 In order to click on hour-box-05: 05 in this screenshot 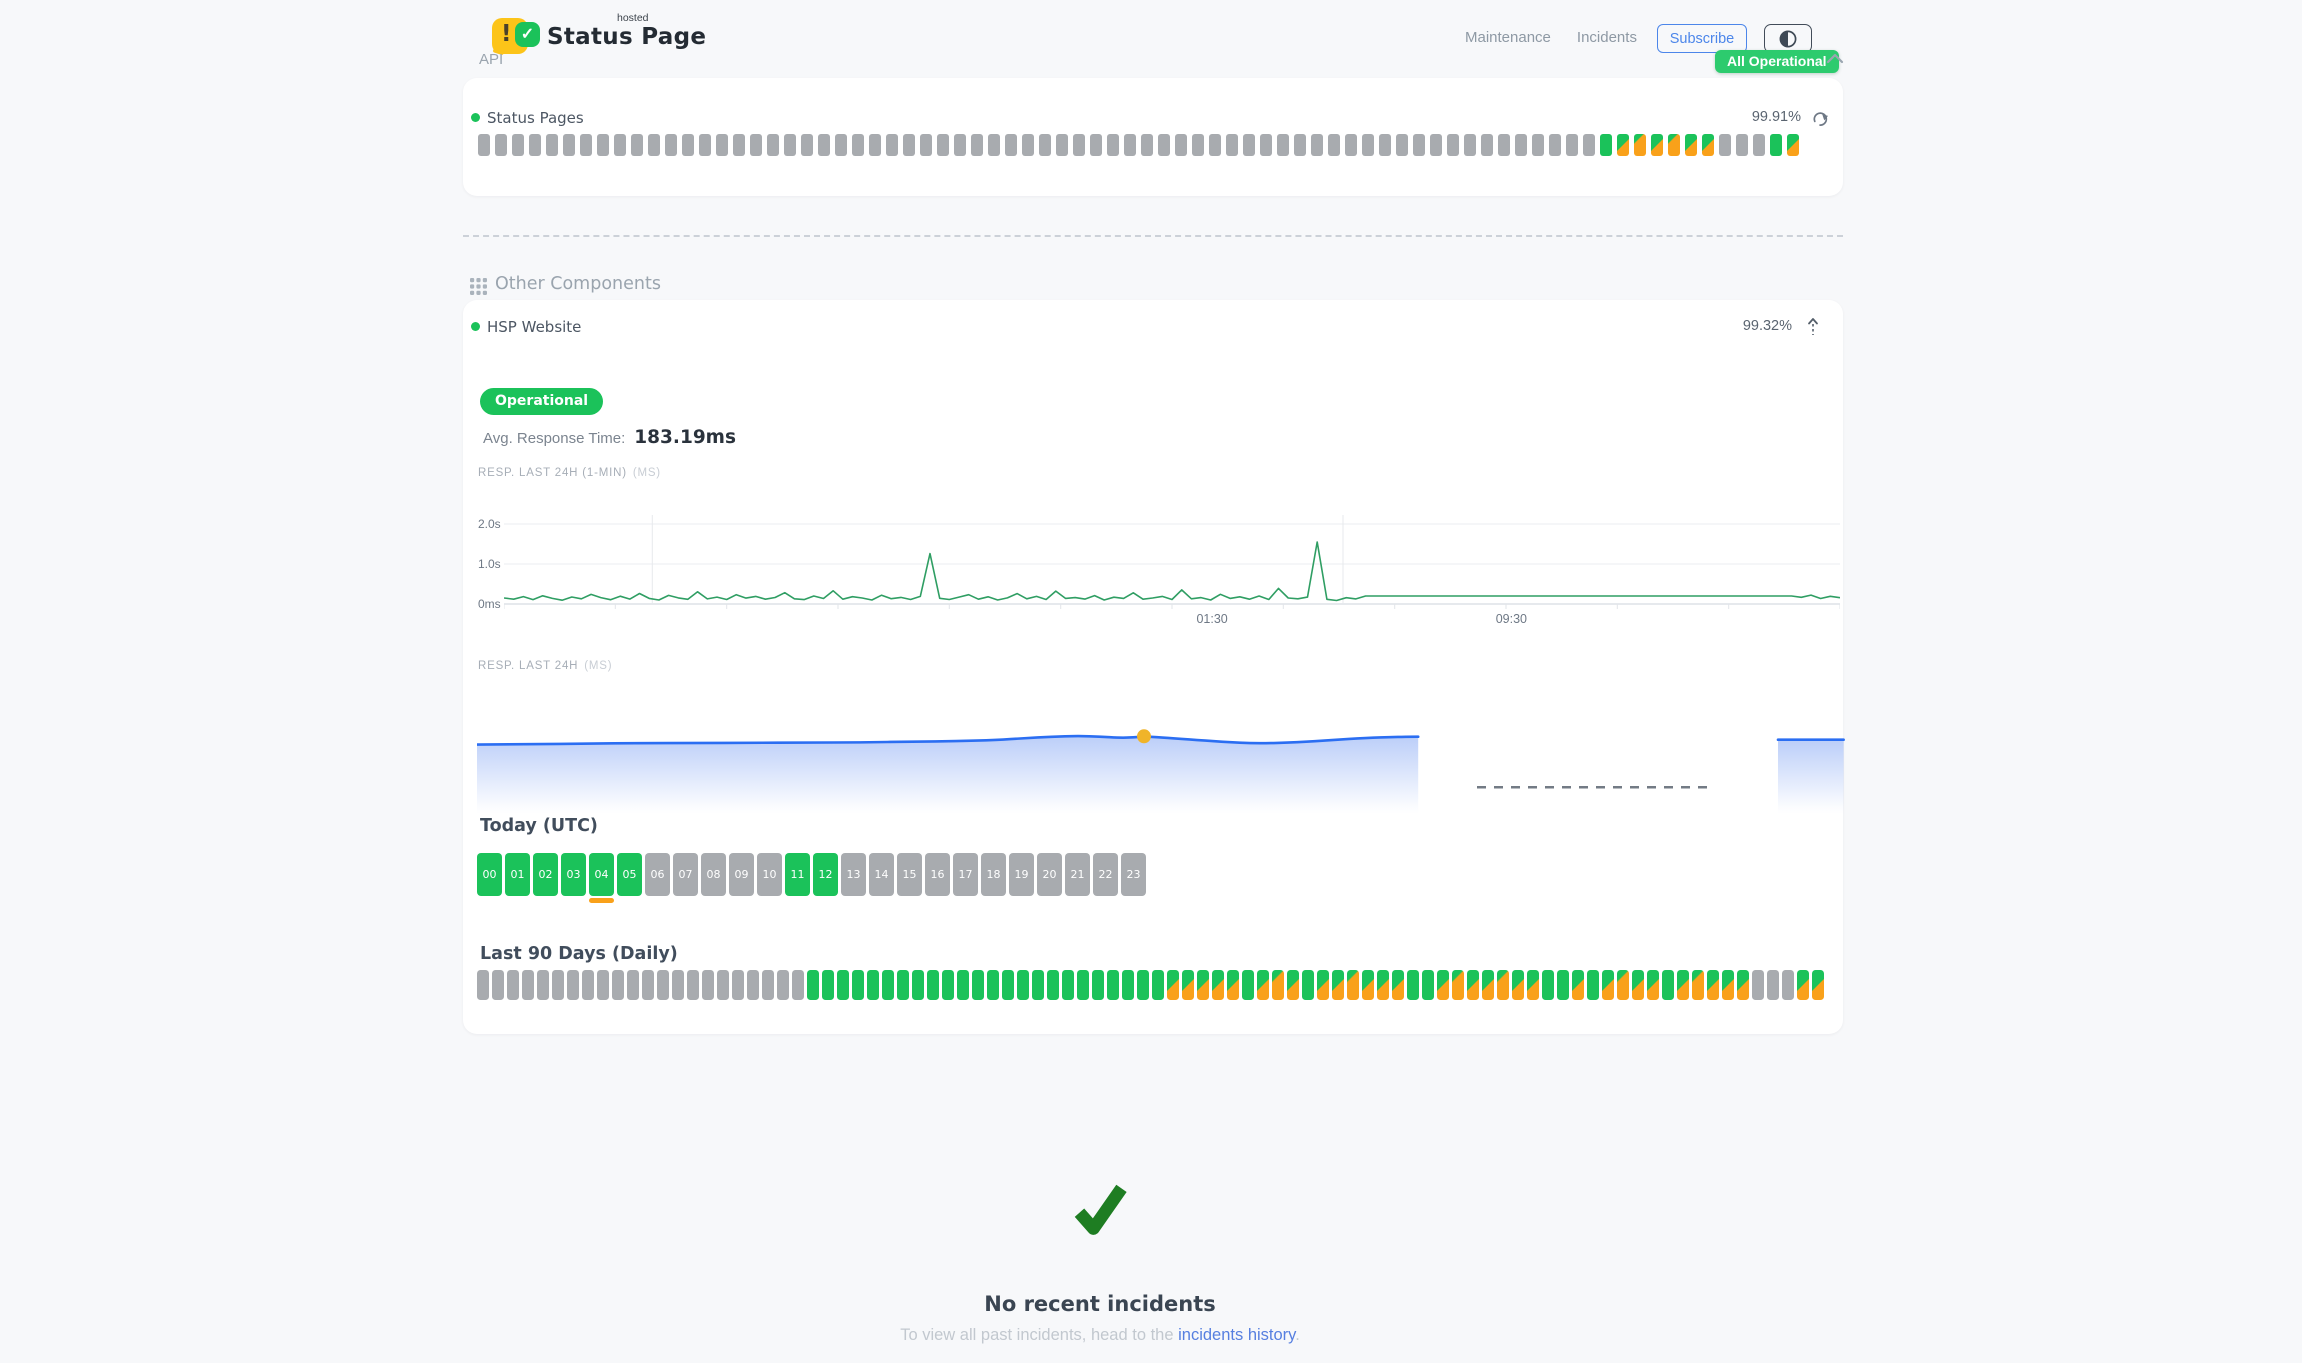, I will do `click(629, 874)`.